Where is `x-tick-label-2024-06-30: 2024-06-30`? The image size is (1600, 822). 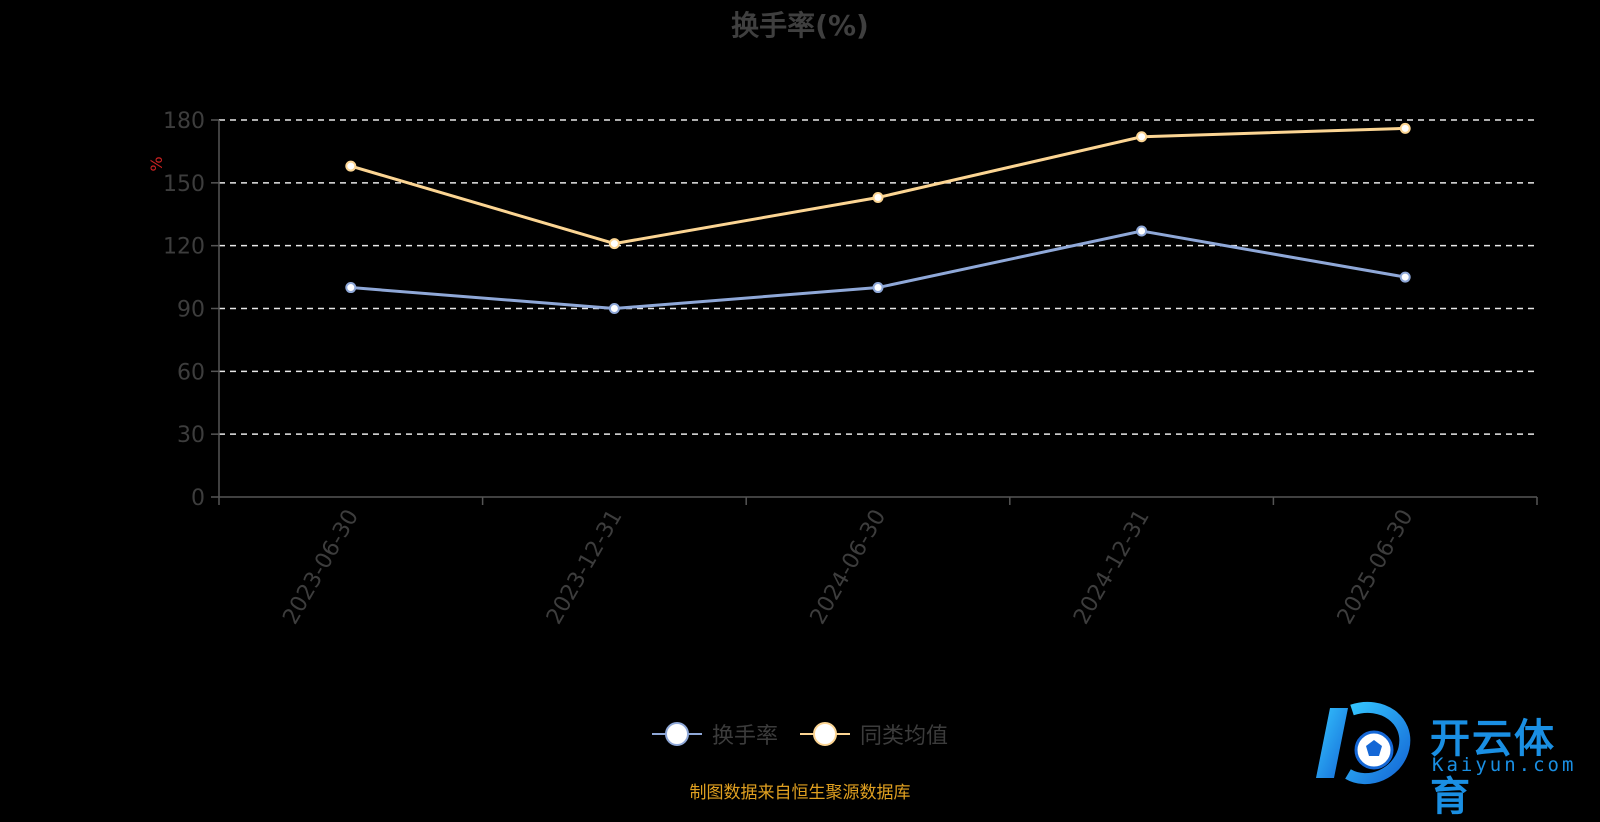
x-tick-label-2024-06-30: 2024-06-30 is located at coordinates (849, 567).